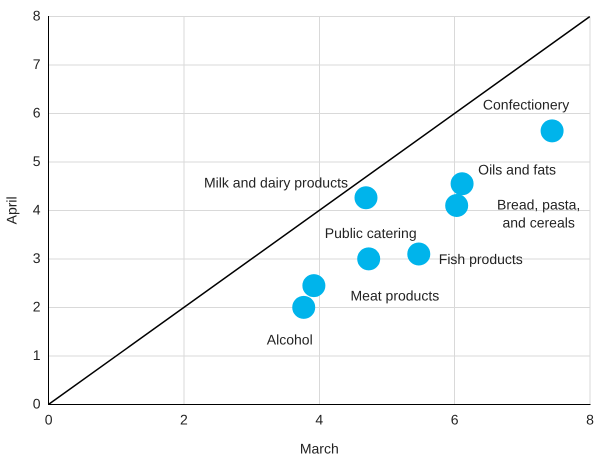 The height and width of the screenshot is (462, 602). What do you see at coordinates (36, 64) in the screenshot?
I see `y-tick-label: 7` at bounding box center [36, 64].